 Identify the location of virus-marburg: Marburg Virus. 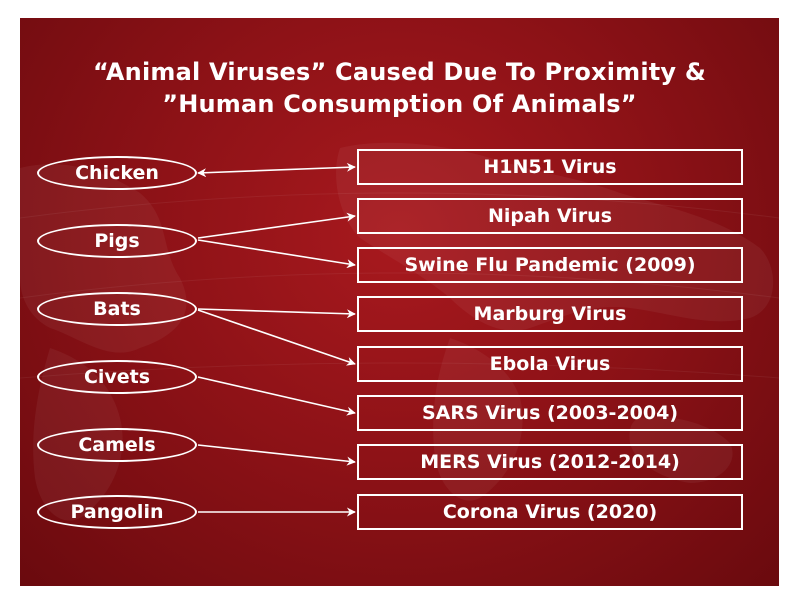
(550, 314).